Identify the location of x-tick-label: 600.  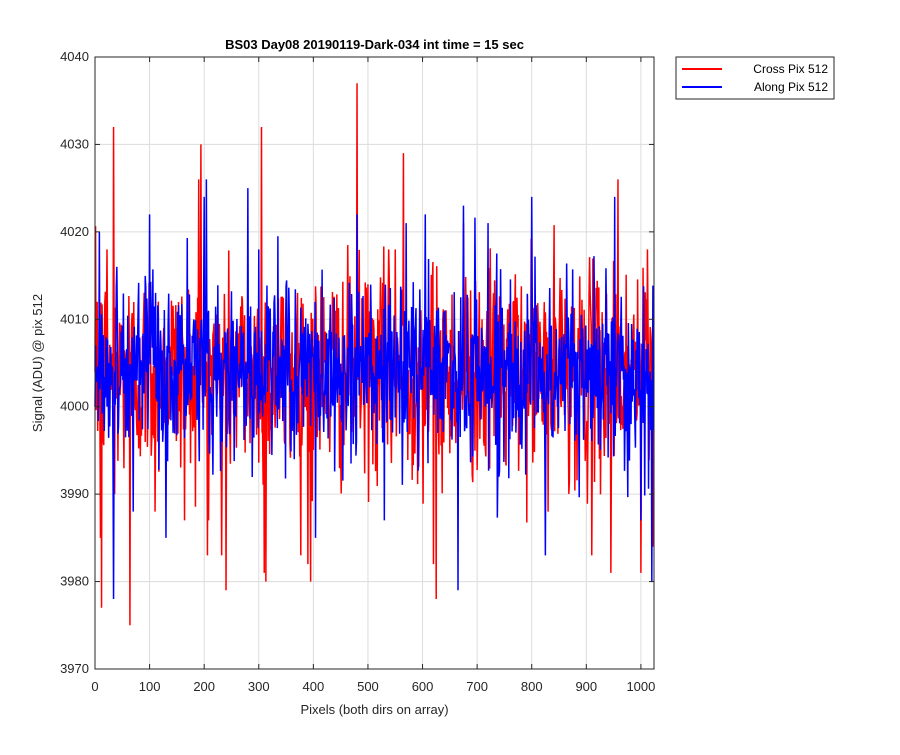
(423, 686).